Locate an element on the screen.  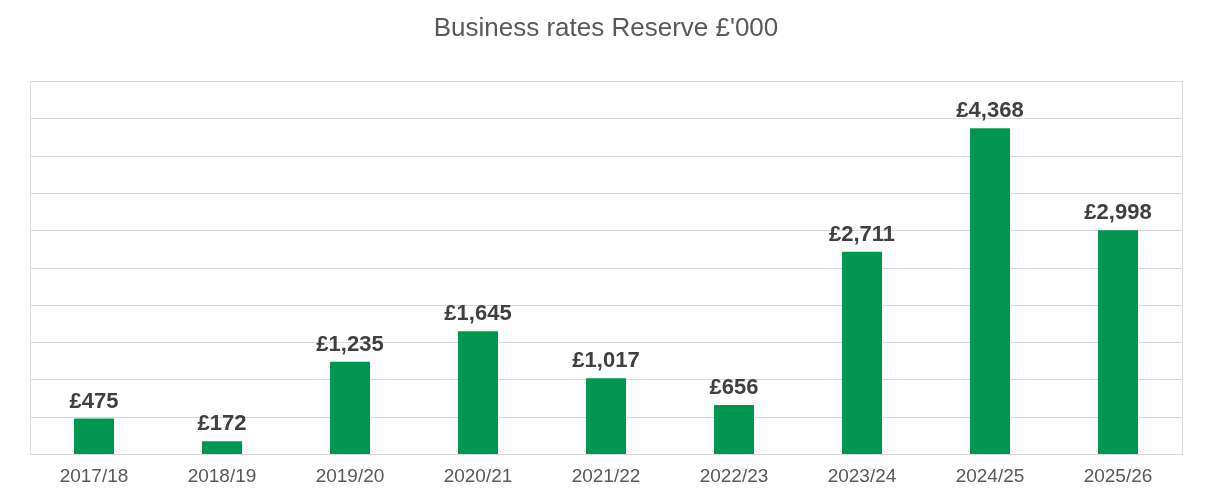
x-tick-label: 2020/21 is located at coordinates (478, 475).